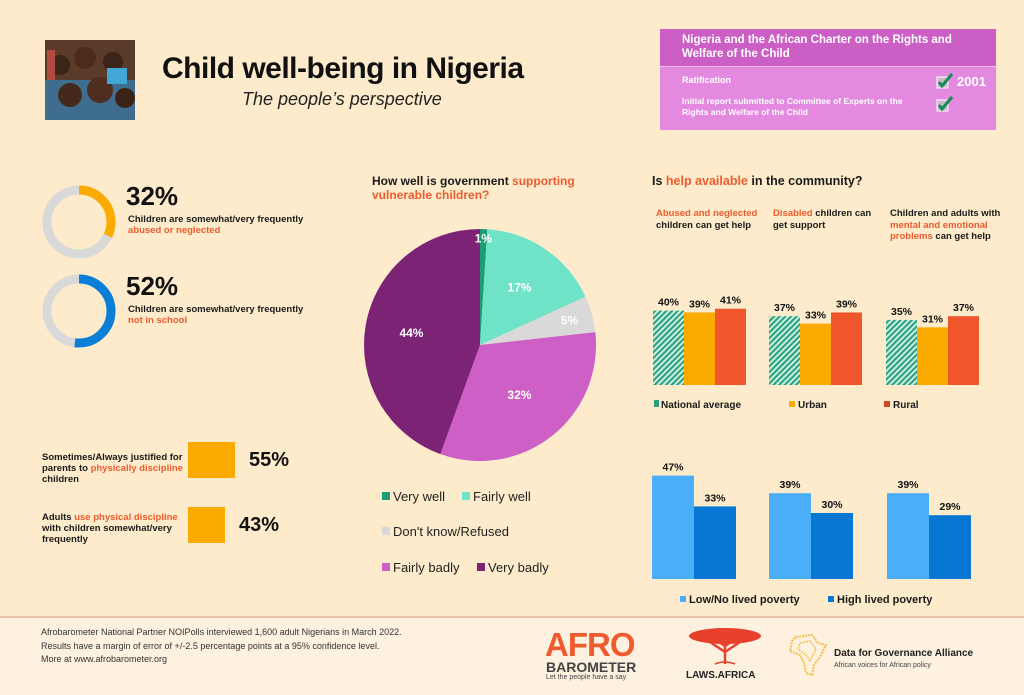 The image size is (1024, 695). I want to click on ratification-label: Ratification, so click(707, 80).